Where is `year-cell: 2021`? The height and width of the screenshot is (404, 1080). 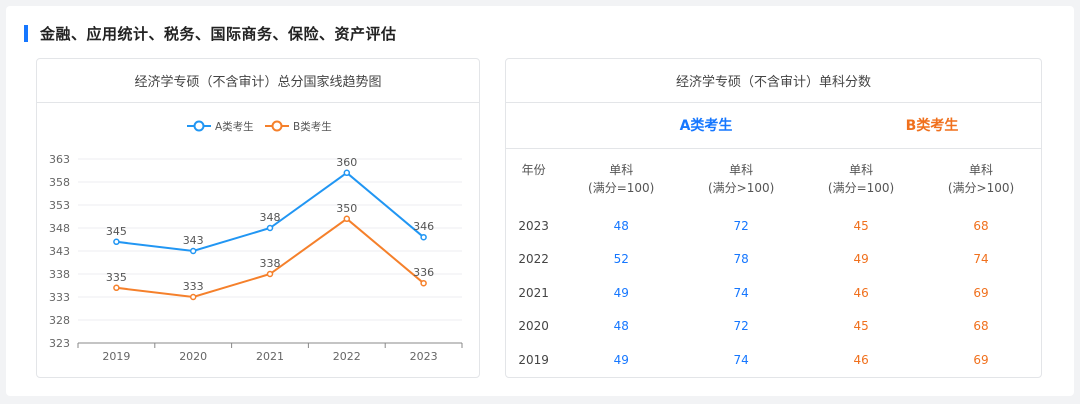
year-cell: 2021 is located at coordinates (533, 292).